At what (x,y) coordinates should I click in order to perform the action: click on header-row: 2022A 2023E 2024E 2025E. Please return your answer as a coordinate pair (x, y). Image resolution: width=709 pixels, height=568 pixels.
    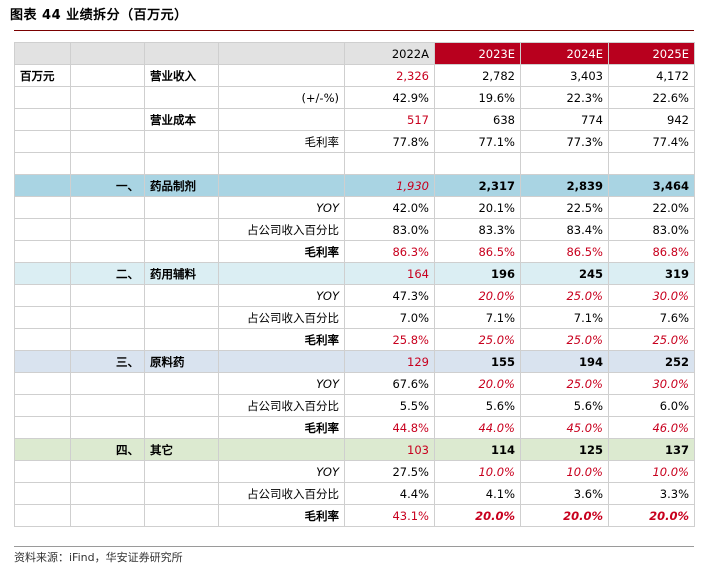
    Looking at the image, I should click on (354, 53).